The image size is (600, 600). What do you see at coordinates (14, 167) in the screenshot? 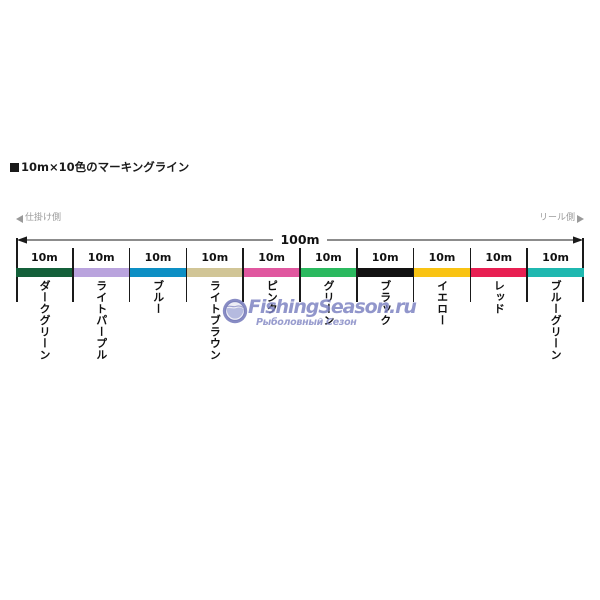
I see `black-square-bullet-icon` at bounding box center [14, 167].